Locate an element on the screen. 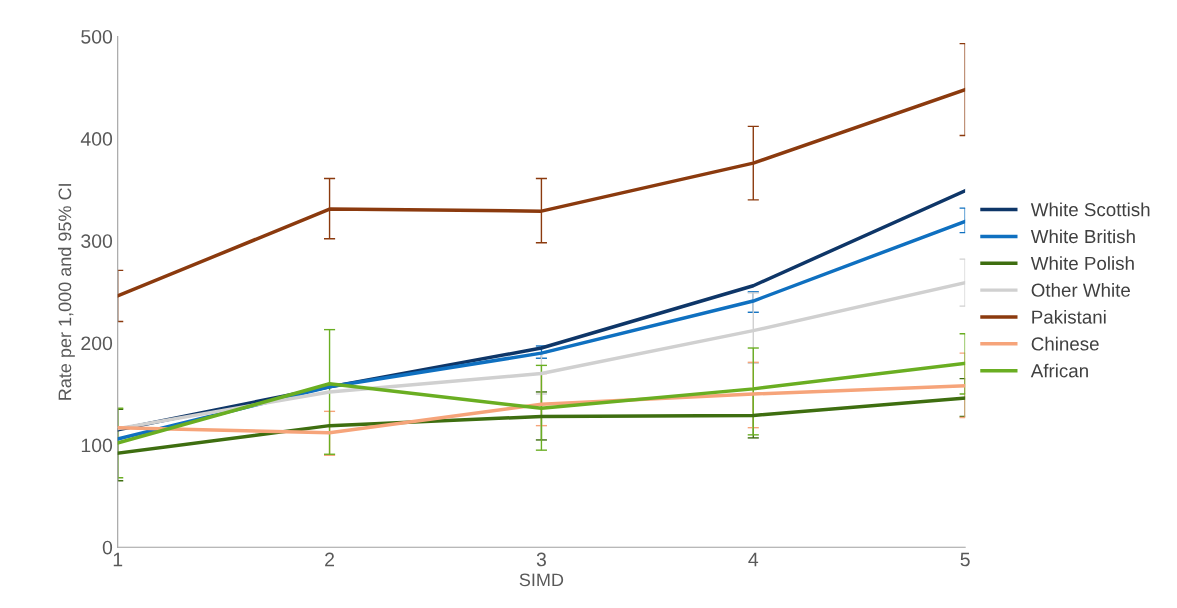 The image size is (1177, 608). x-tick-label: 2 is located at coordinates (329, 559).